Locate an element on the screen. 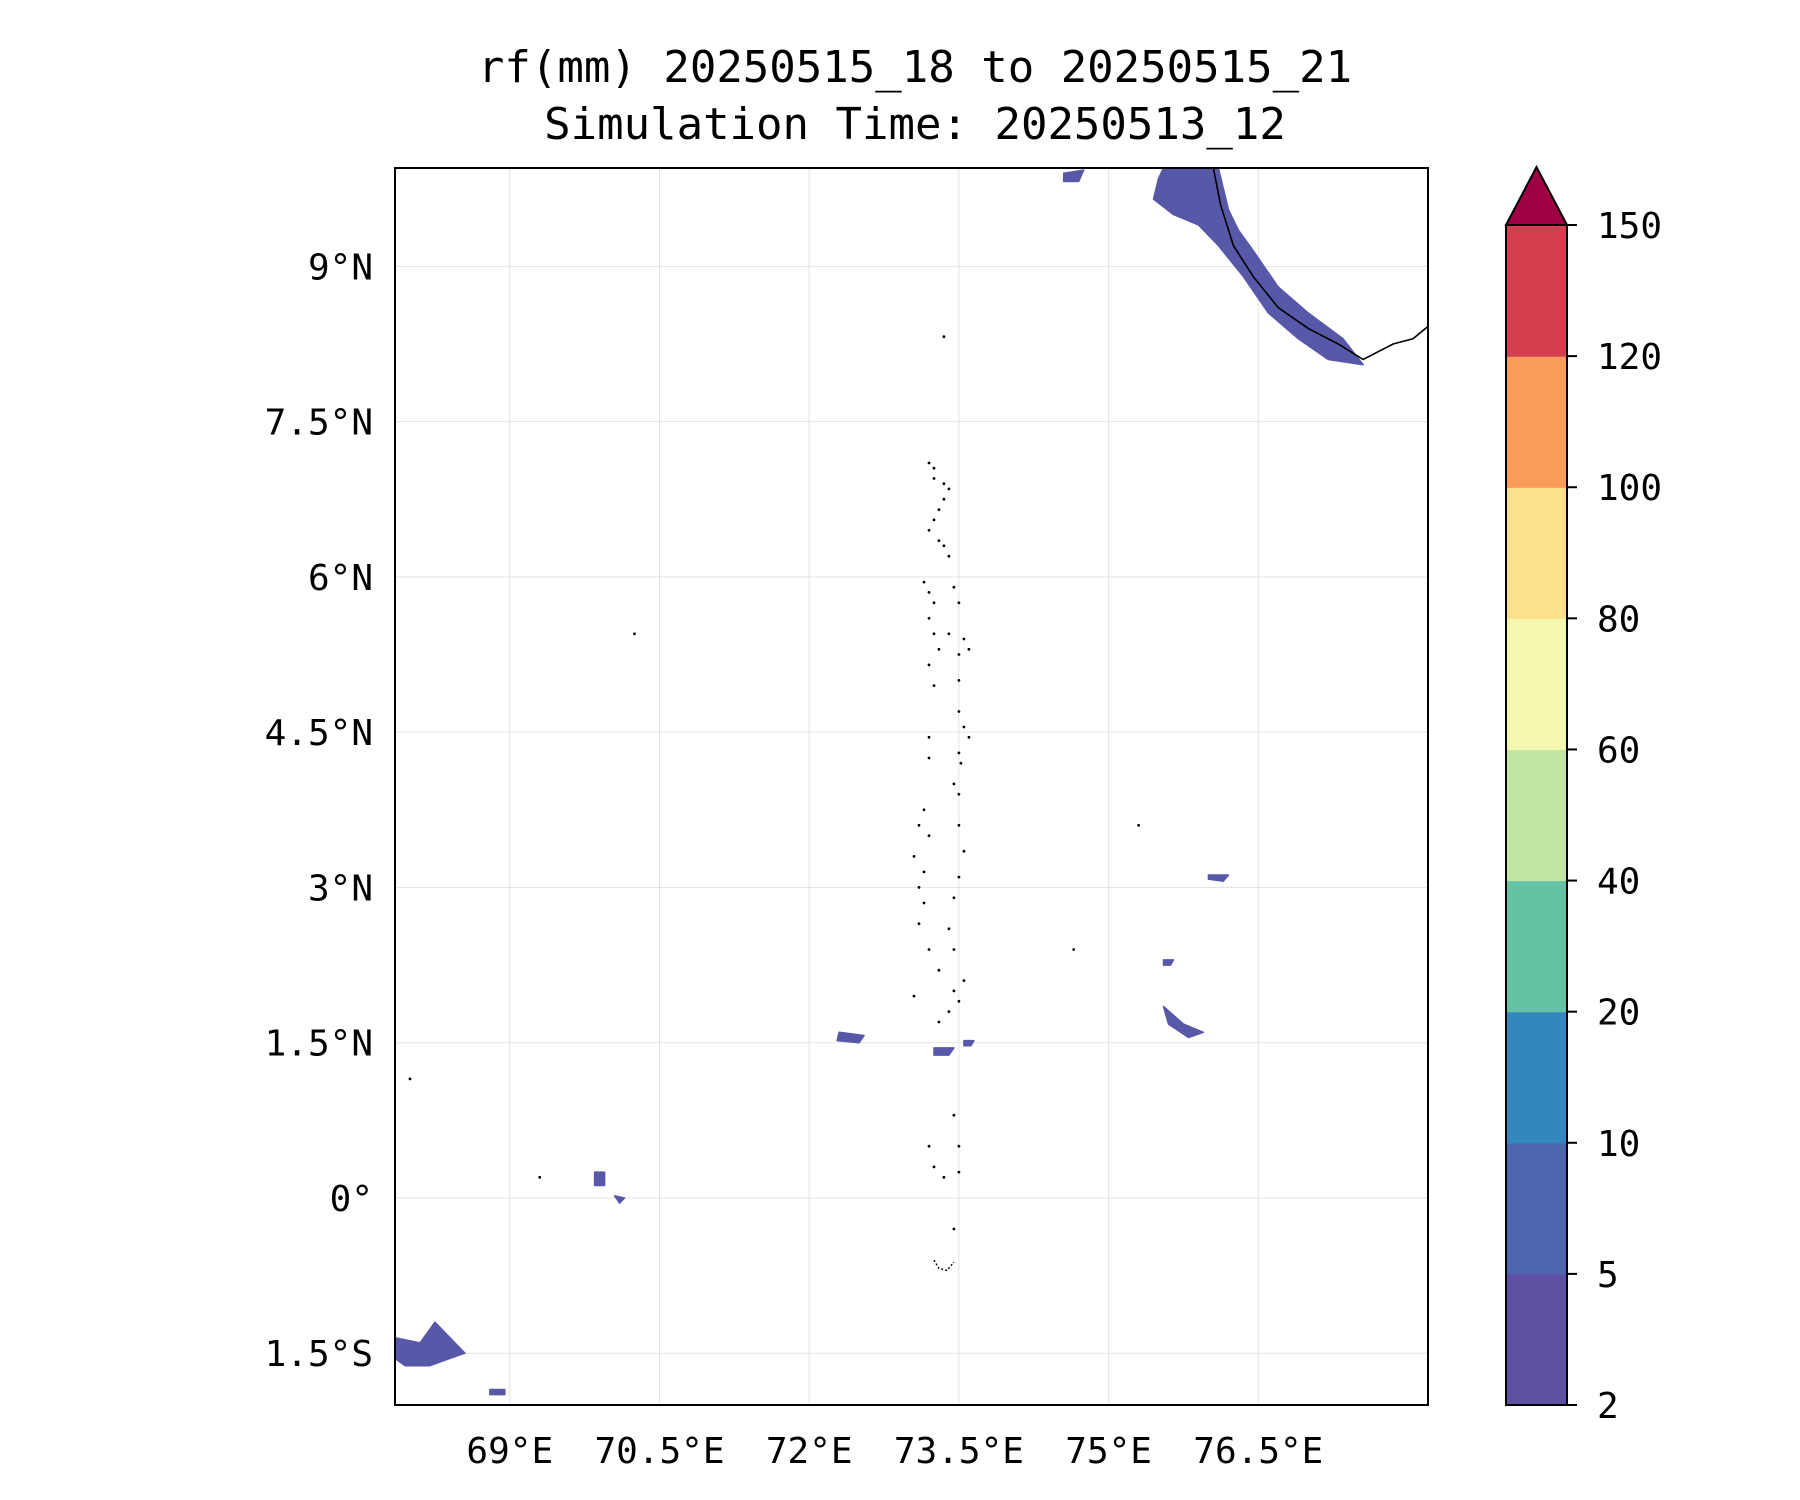 This screenshot has height=1500, width=1800. lat-tick-label: 7.5°N is located at coordinates (319, 423).